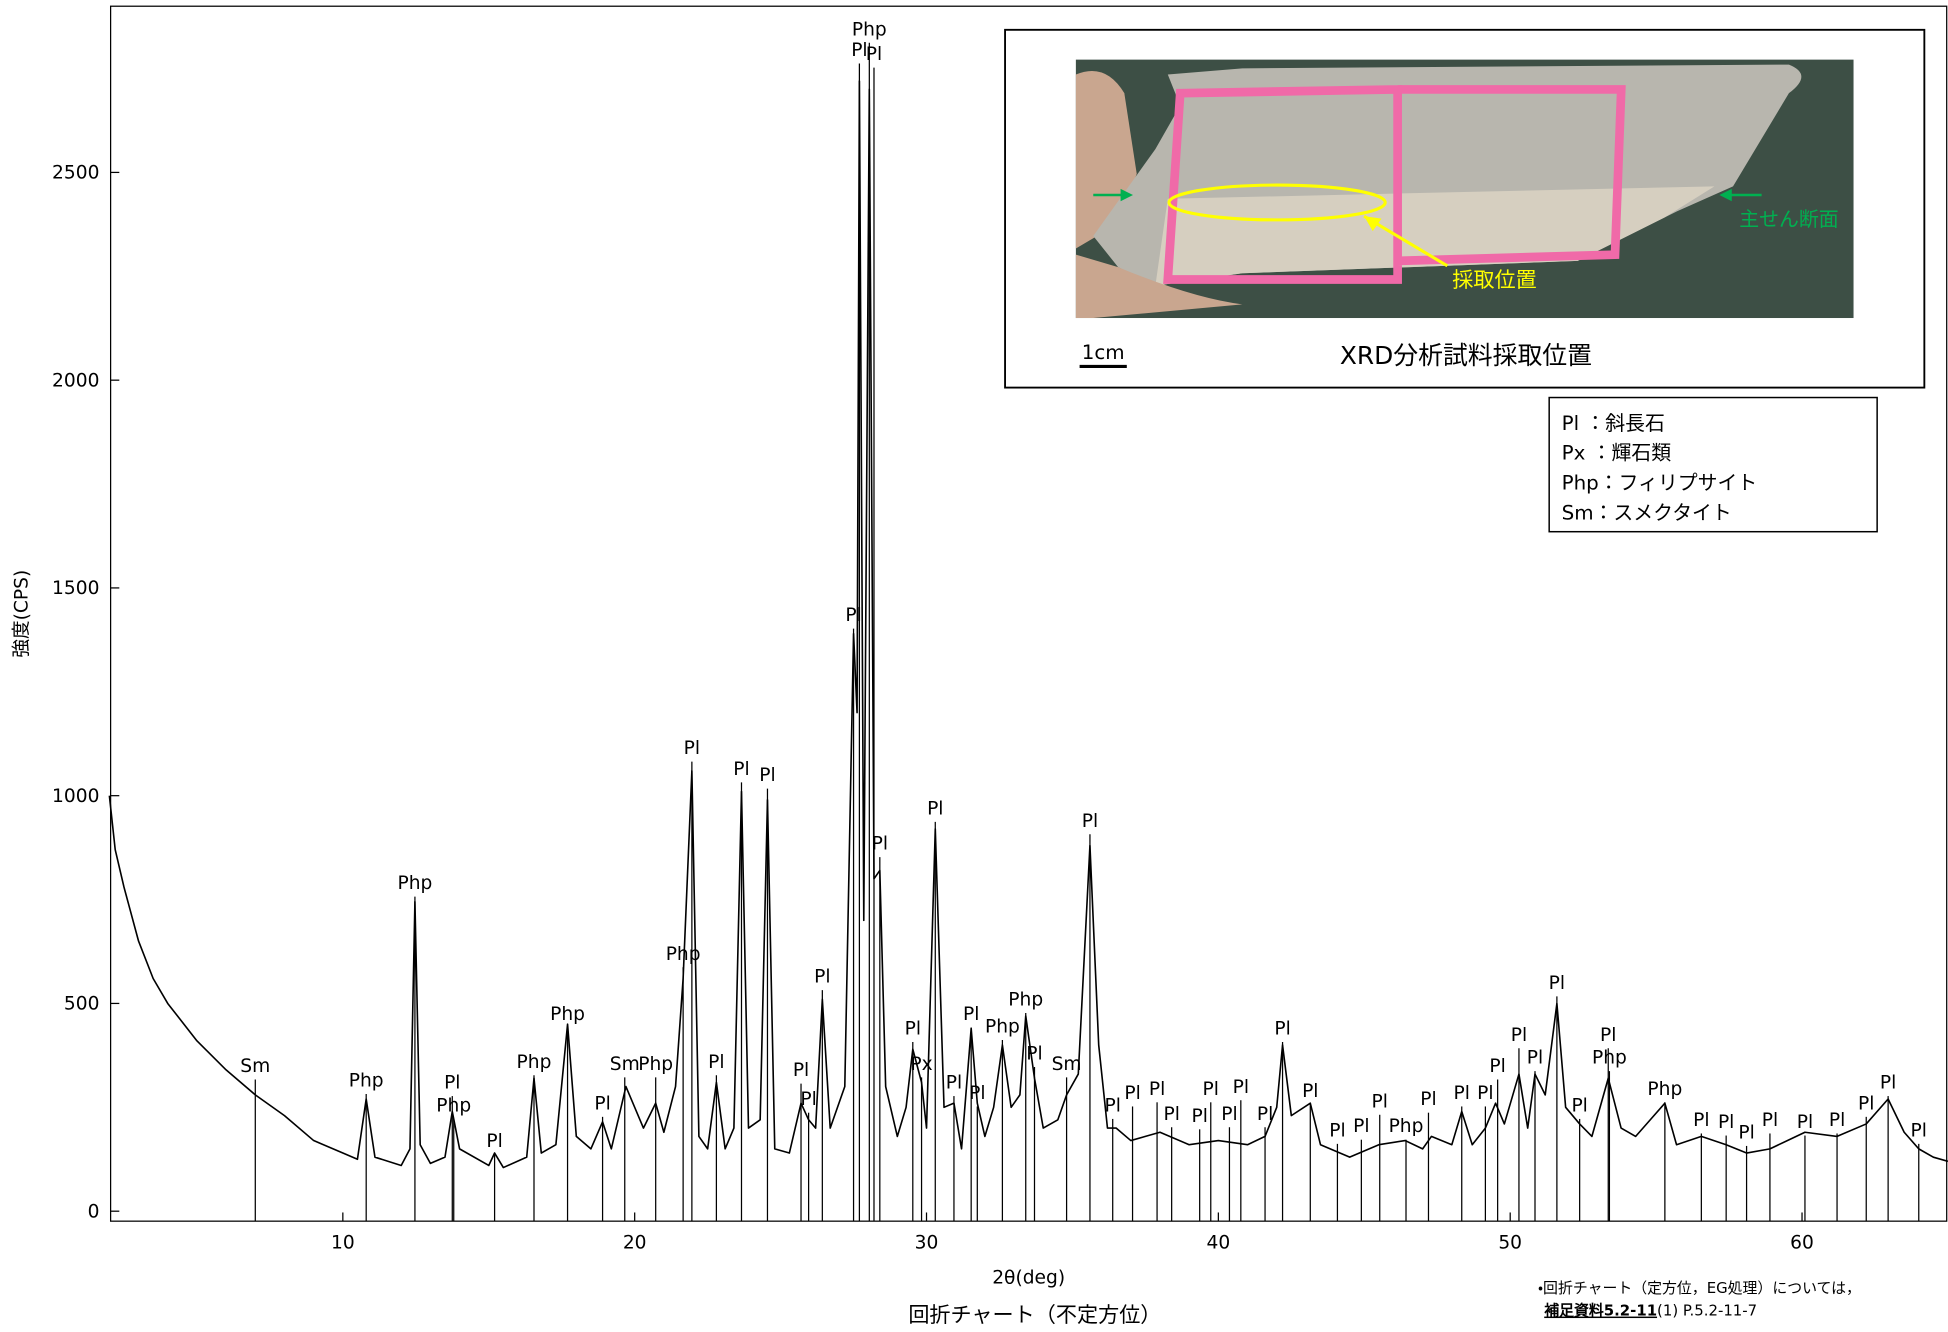 The height and width of the screenshot is (1332, 1948). What do you see at coordinates (1394, 184) in the screenshot?
I see `pink-outline` at bounding box center [1394, 184].